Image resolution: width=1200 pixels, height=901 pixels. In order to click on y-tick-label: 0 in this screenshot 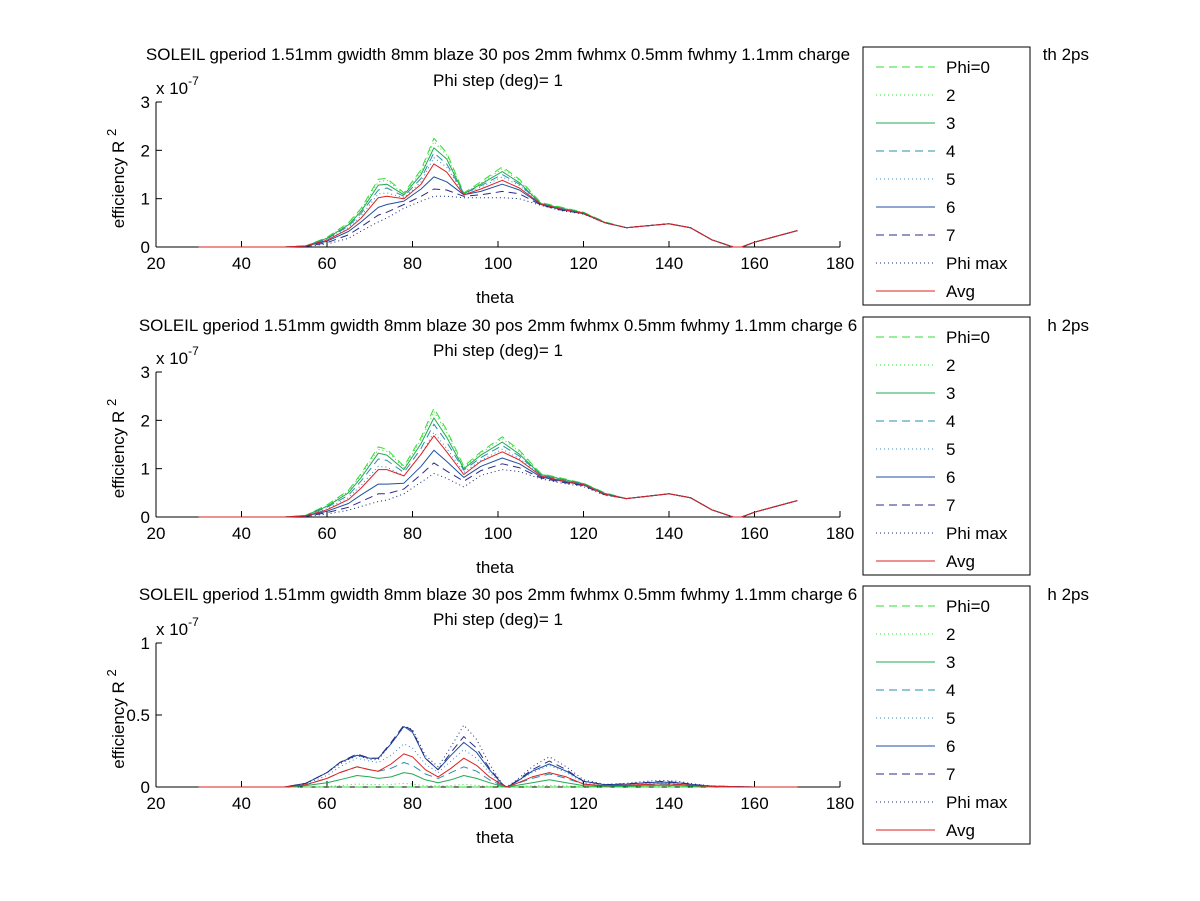, I will do `click(145, 787)`.